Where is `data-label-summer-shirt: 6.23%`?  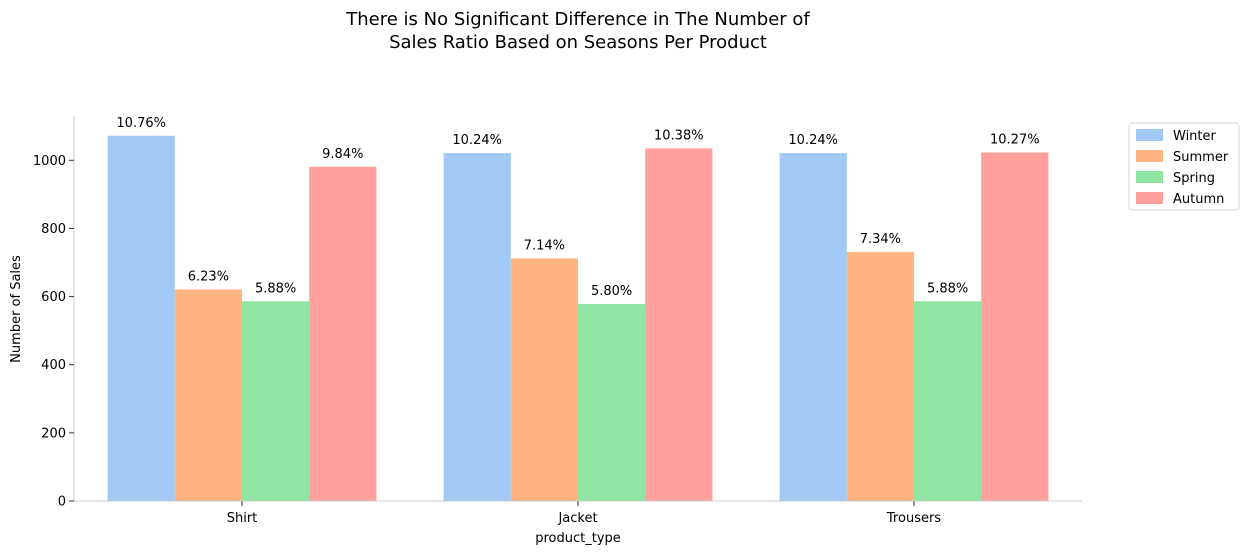
data-label-summer-shirt: 6.23% is located at coordinates (208, 276).